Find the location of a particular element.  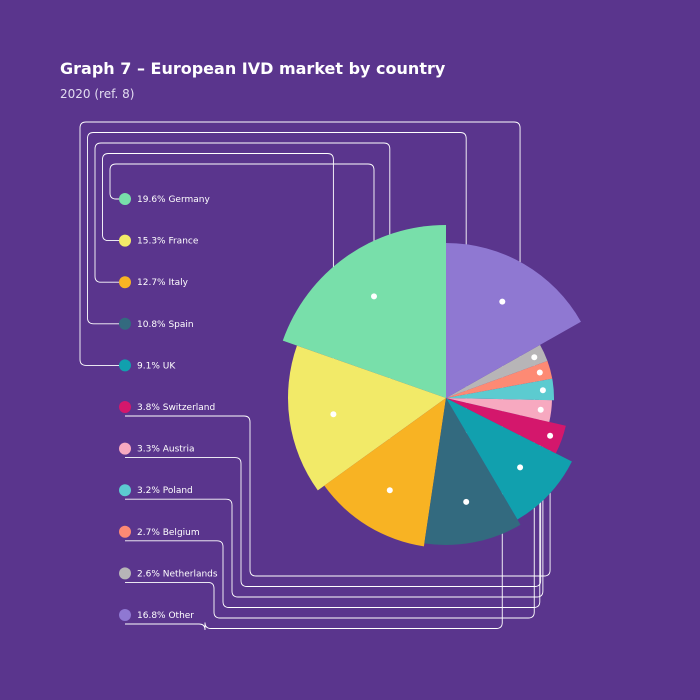

legend-swatch-italy is located at coordinates (125, 282).